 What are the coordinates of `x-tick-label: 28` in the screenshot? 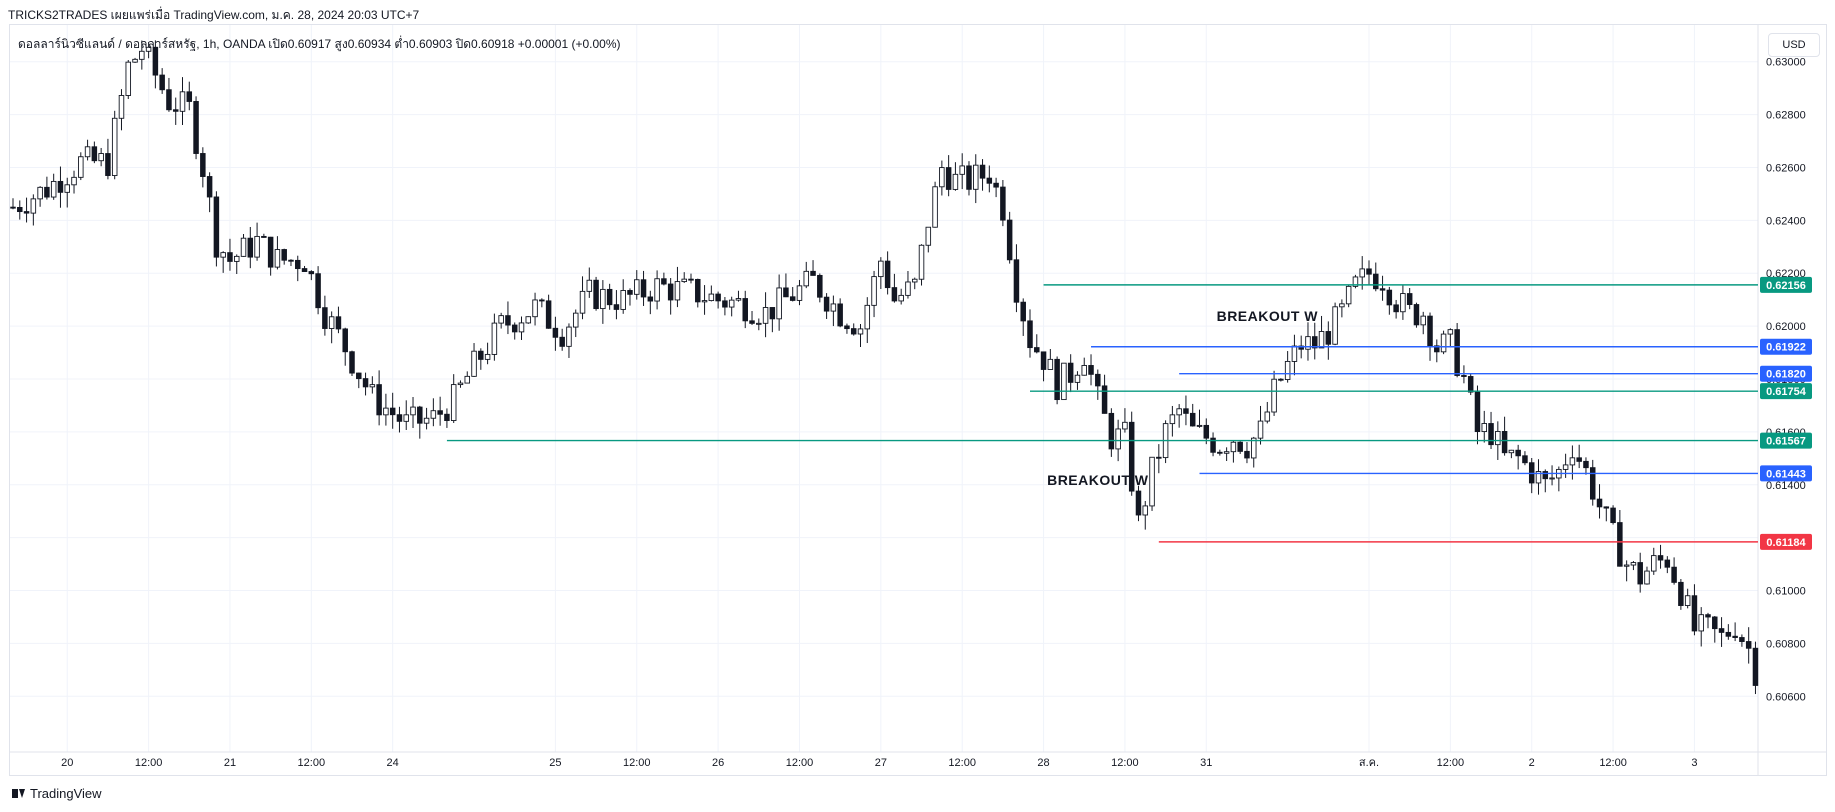 It's located at (1043, 763).